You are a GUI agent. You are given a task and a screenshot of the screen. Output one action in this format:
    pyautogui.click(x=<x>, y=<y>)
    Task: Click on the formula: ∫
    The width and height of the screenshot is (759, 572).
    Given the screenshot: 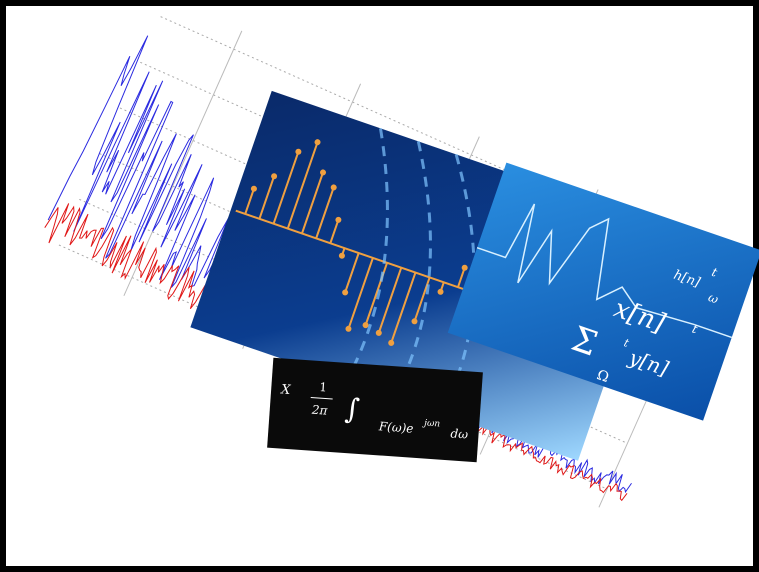 What is the action you would take?
    pyautogui.click(x=352, y=409)
    